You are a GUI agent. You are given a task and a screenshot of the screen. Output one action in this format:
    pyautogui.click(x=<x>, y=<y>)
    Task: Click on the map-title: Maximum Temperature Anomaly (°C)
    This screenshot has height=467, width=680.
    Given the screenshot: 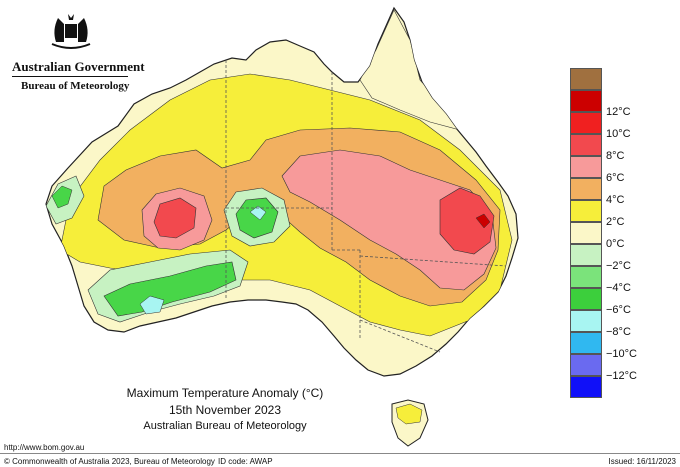 What is the action you would take?
    pyautogui.click(x=225, y=393)
    